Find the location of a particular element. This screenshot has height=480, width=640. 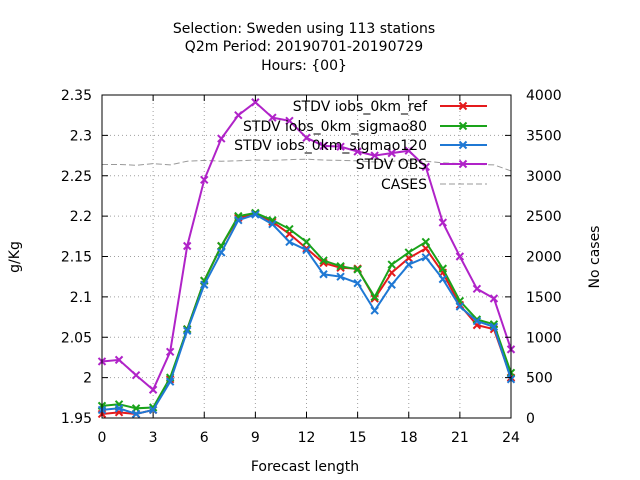

title-line-2: Q2m Period: 20190701-20190729 is located at coordinates (304, 47).